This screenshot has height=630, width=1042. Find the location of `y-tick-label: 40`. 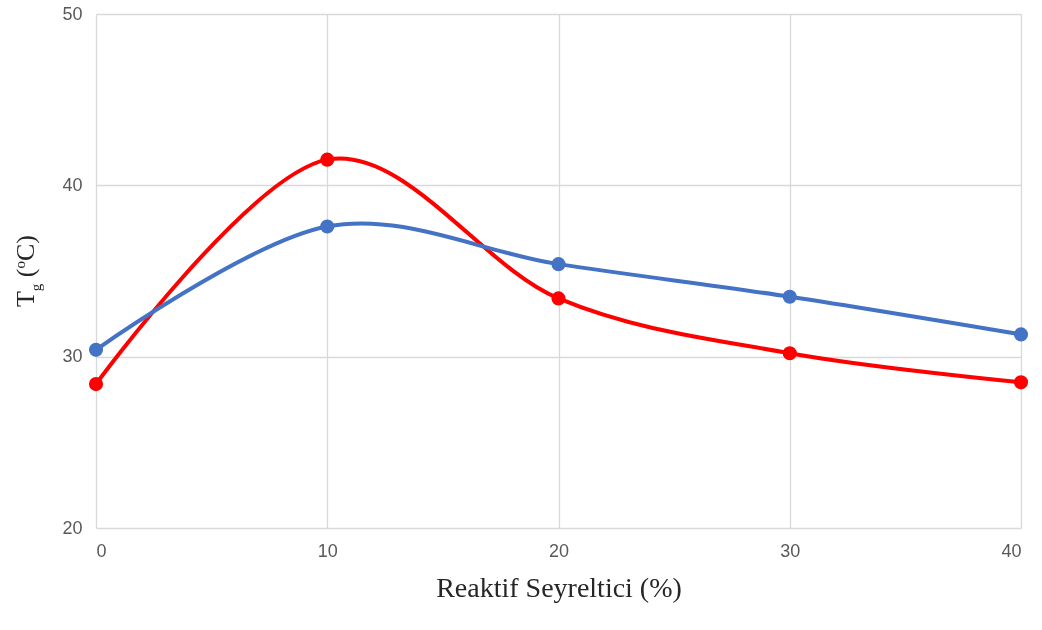

y-tick-label: 40 is located at coordinates (72, 184).